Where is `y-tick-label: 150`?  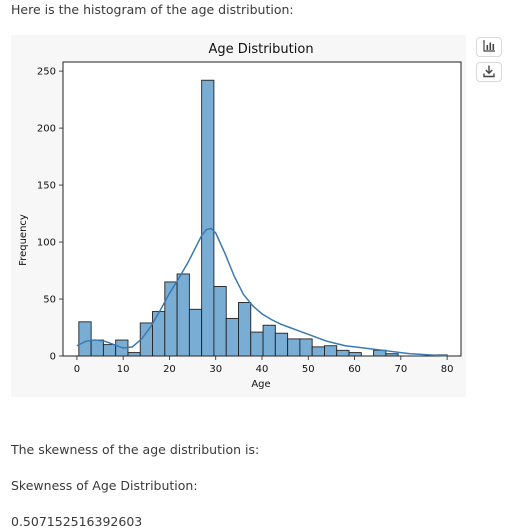
y-tick-label: 150 is located at coordinates (46, 186).